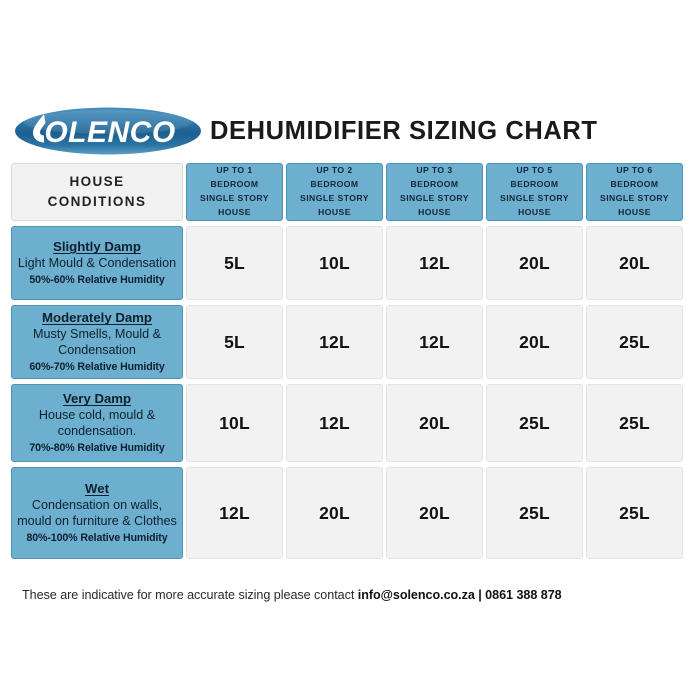 This screenshot has width=700, height=700. Describe the element at coordinates (97, 489) in the screenshot. I see `condition-title-4: Wet` at that location.